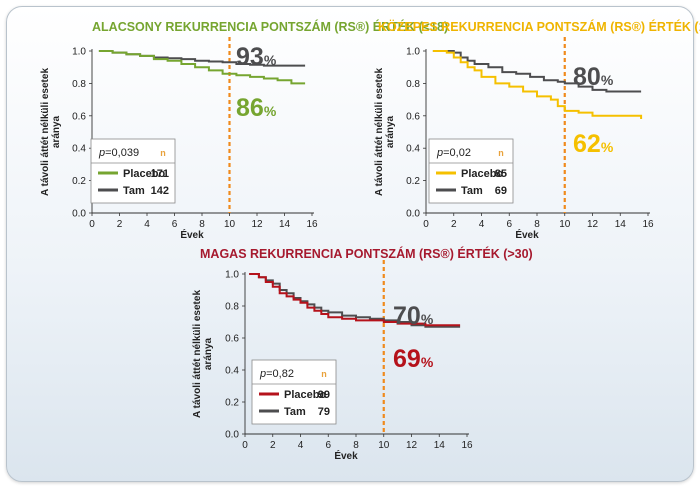 Image resolution: width=700 pixels, height=488 pixels. I want to click on series-line-tam, so click(537, 71).